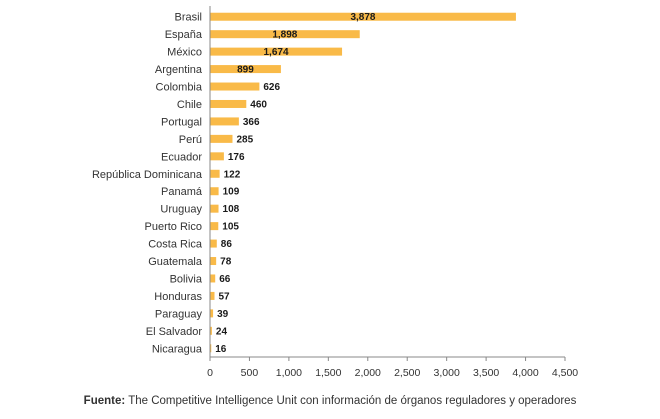  What do you see at coordinates (251, 122) in the screenshot?
I see `value-label: 366` at bounding box center [251, 122].